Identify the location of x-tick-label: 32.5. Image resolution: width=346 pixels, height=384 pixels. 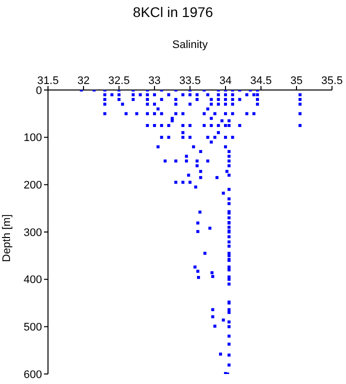
(119, 81).